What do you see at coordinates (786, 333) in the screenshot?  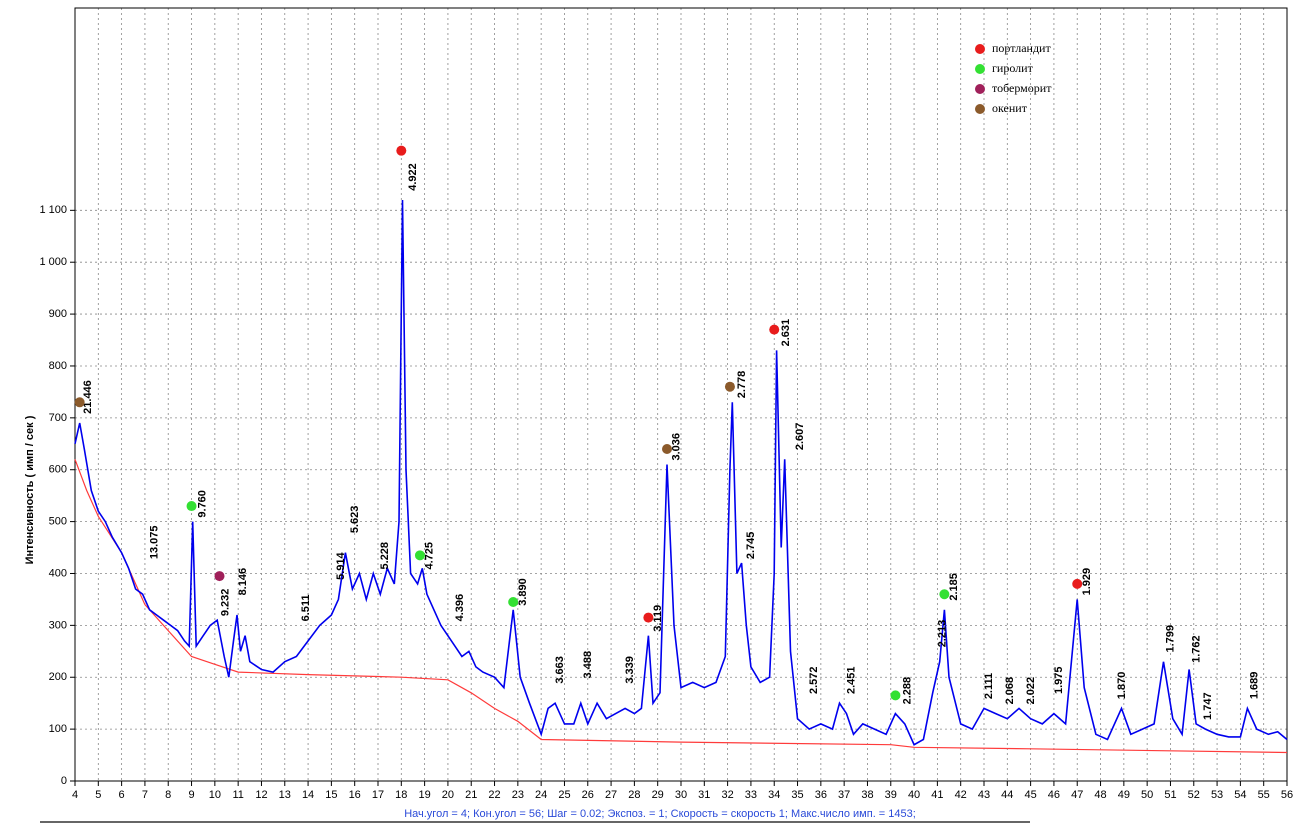 I see `peak-label: 2.631` at bounding box center [786, 333].